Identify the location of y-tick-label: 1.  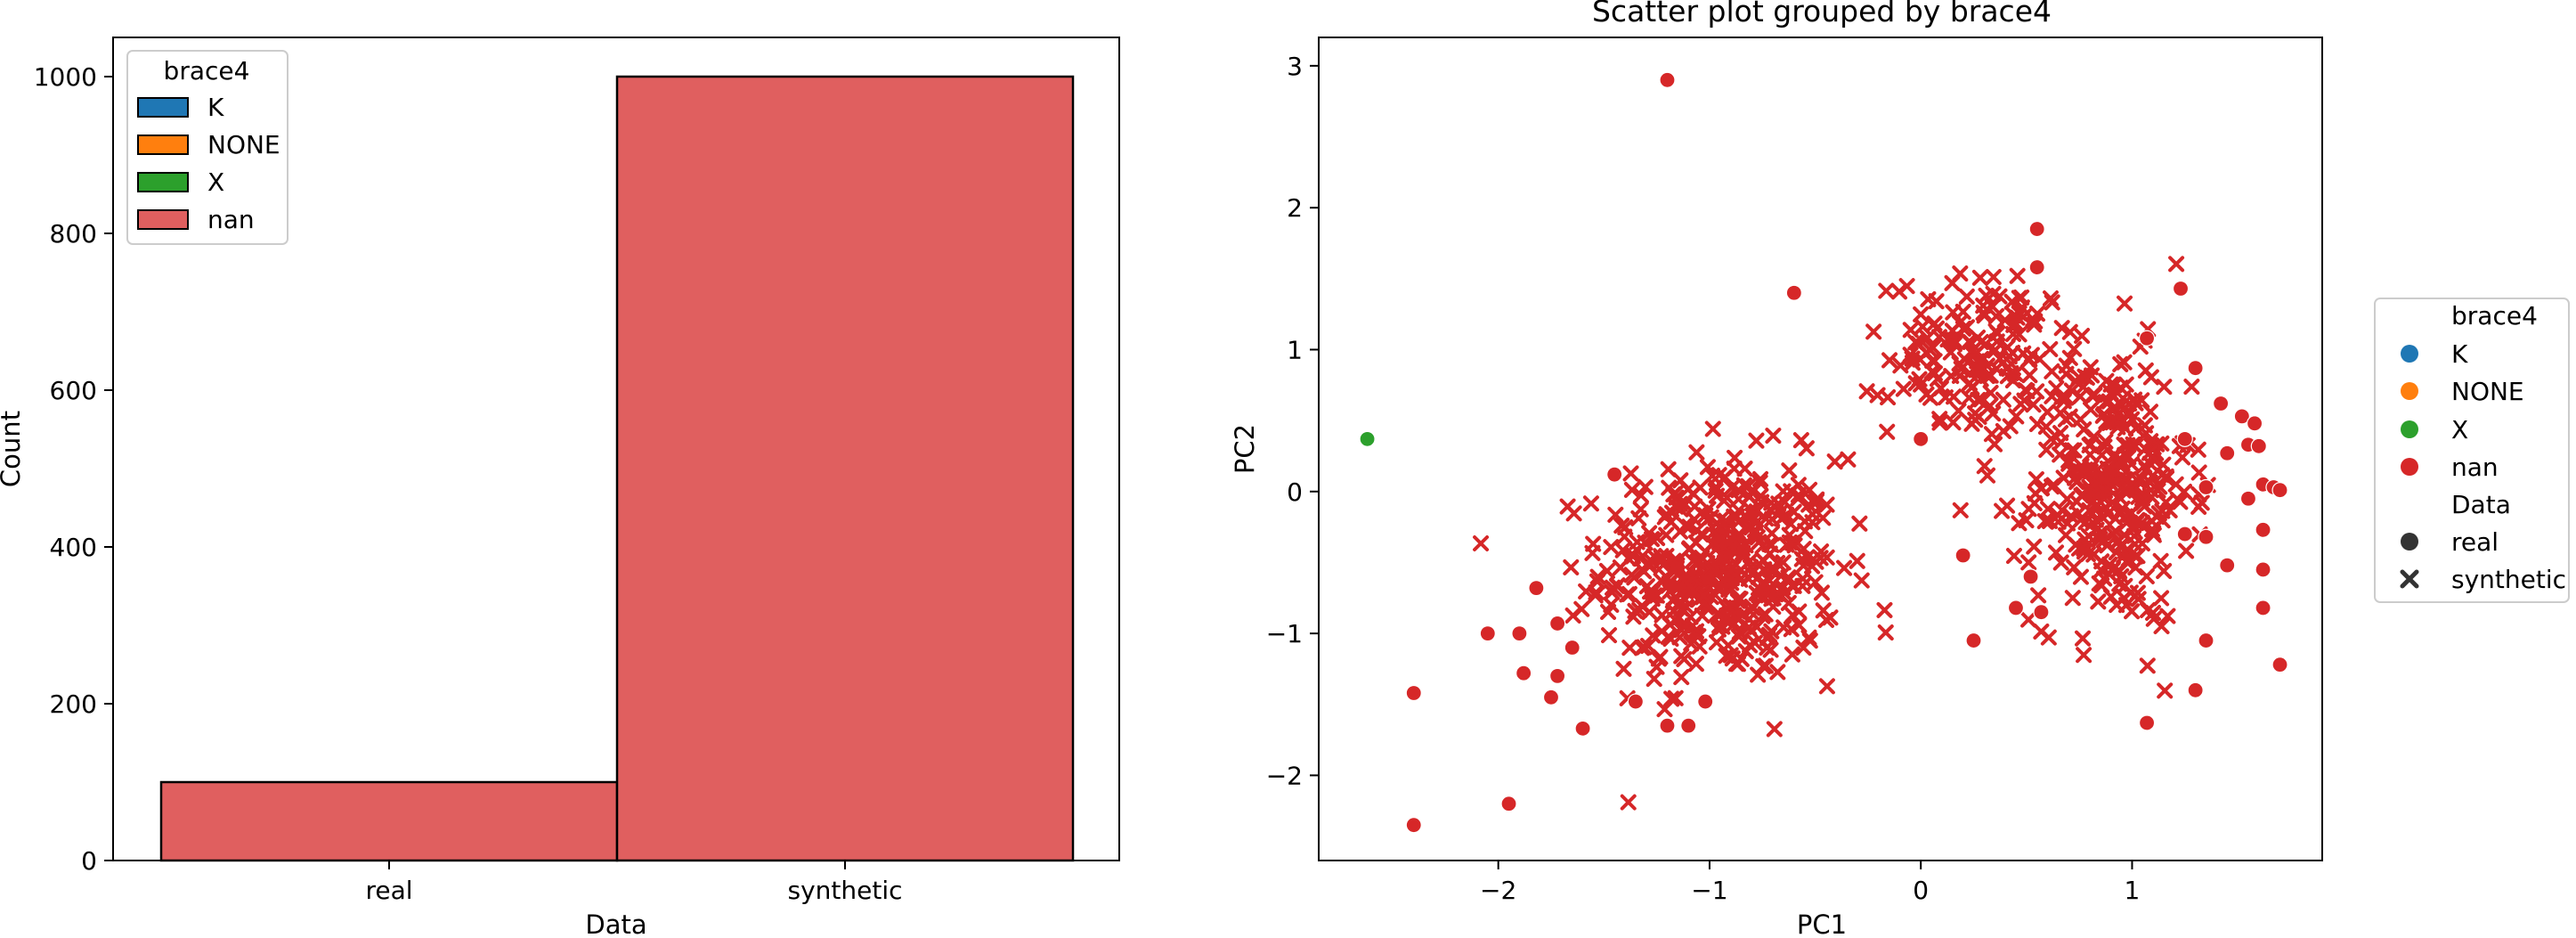
(1295, 349).